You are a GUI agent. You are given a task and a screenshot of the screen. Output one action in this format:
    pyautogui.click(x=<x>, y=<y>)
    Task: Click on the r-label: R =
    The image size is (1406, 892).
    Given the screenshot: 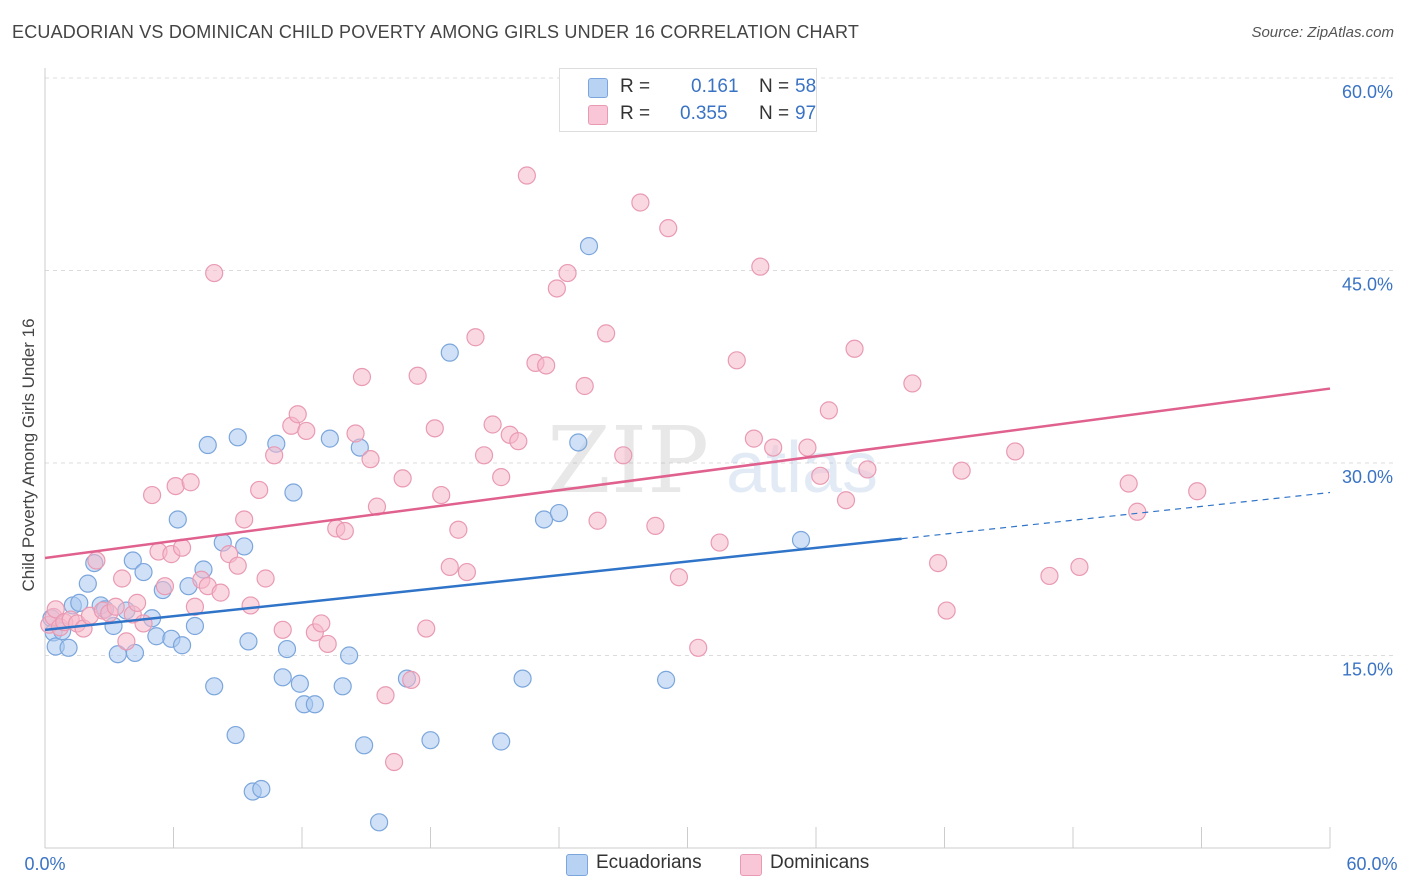 What is the action you would take?
    pyautogui.click(x=635, y=86)
    